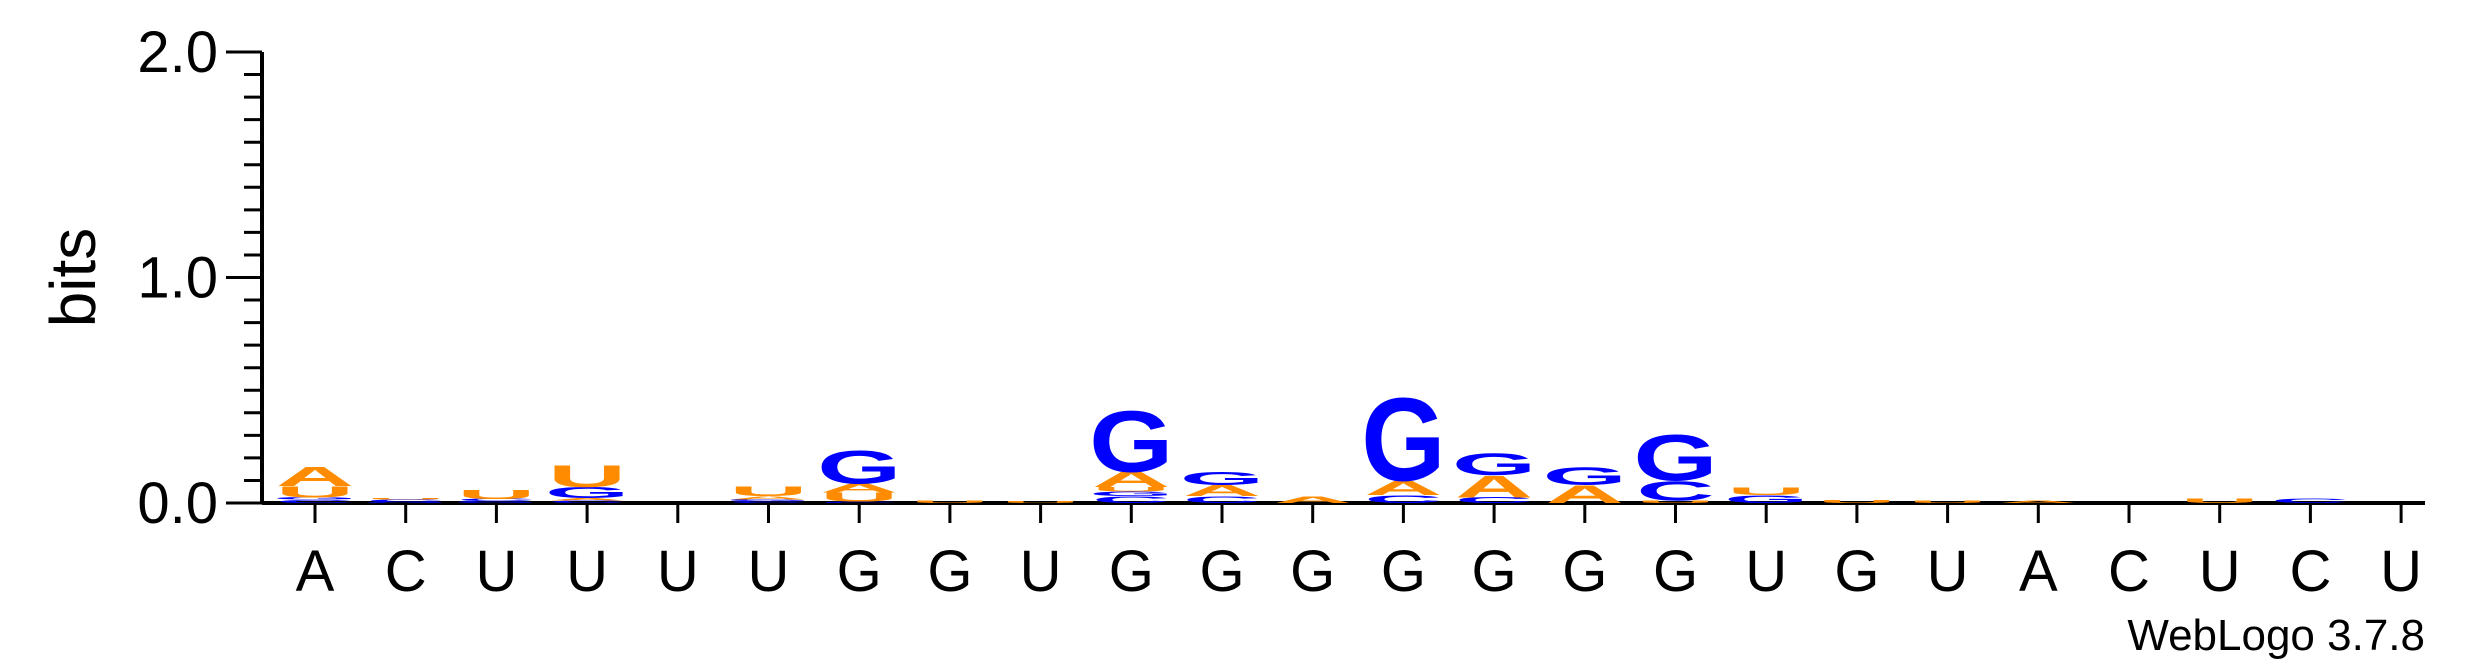  What do you see at coordinates (177, 278) in the screenshot?
I see `y-tick-label: 1.0` at bounding box center [177, 278].